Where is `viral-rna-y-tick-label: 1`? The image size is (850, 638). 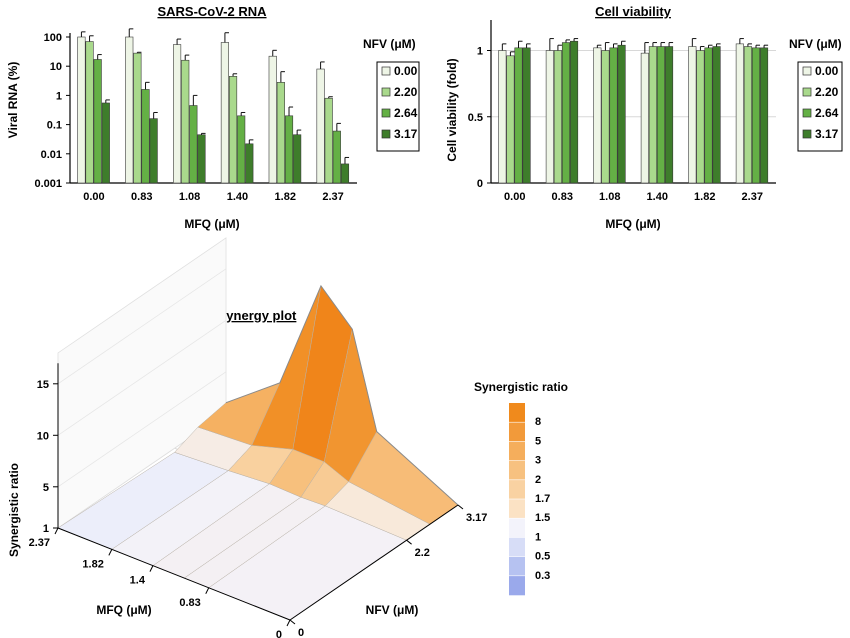 viral-rna-y-tick-label: 1 is located at coordinates (59, 96).